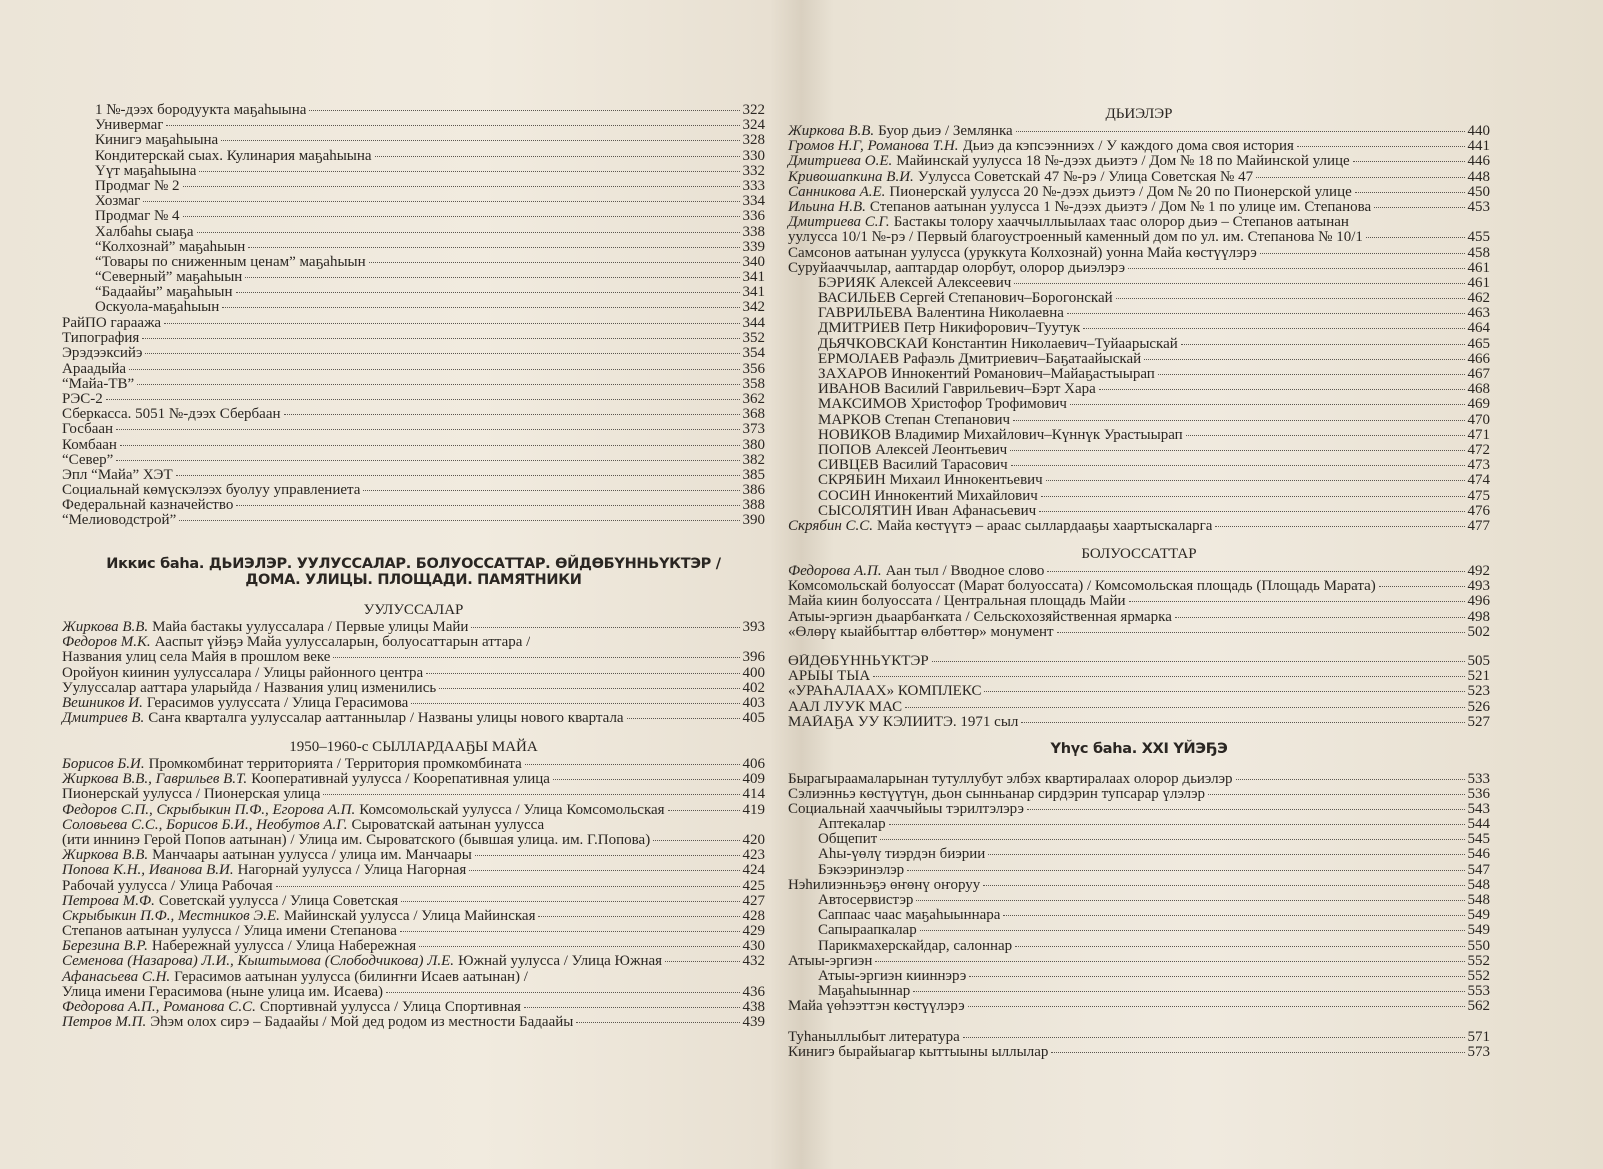  I want to click on toc-entry: Комбаан 380, so click(413, 445).